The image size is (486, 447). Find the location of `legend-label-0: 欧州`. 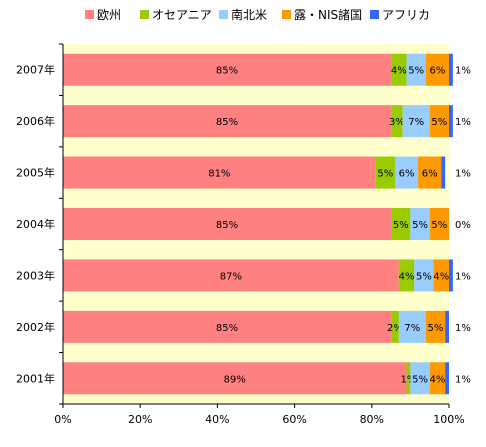

legend-label-0: 欧州 is located at coordinates (109, 15).